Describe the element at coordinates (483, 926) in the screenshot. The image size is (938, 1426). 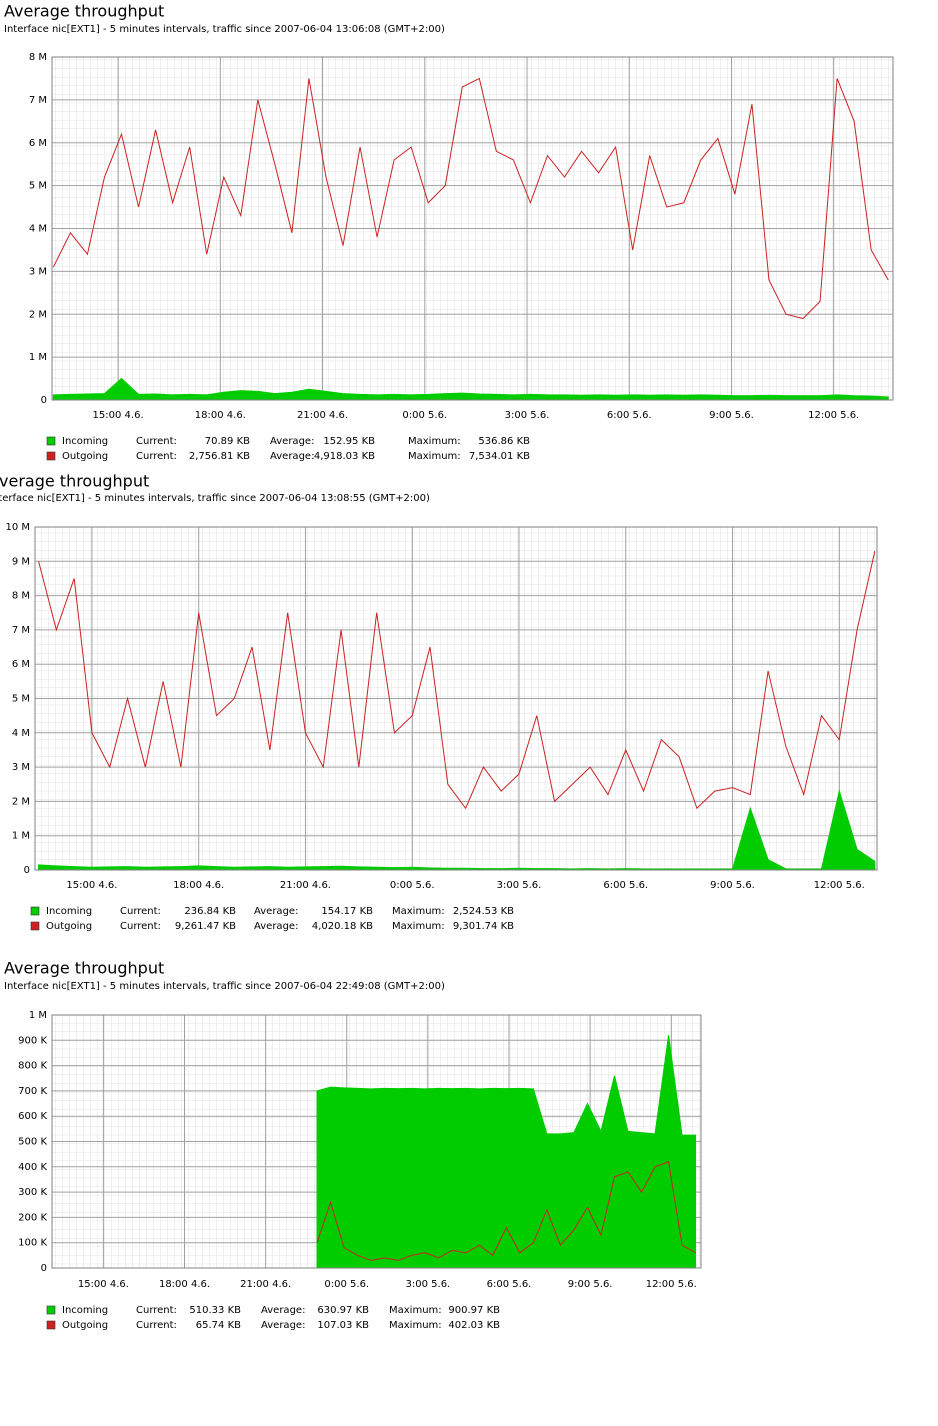
I see `stat-value: 9,301.74 KB` at that location.